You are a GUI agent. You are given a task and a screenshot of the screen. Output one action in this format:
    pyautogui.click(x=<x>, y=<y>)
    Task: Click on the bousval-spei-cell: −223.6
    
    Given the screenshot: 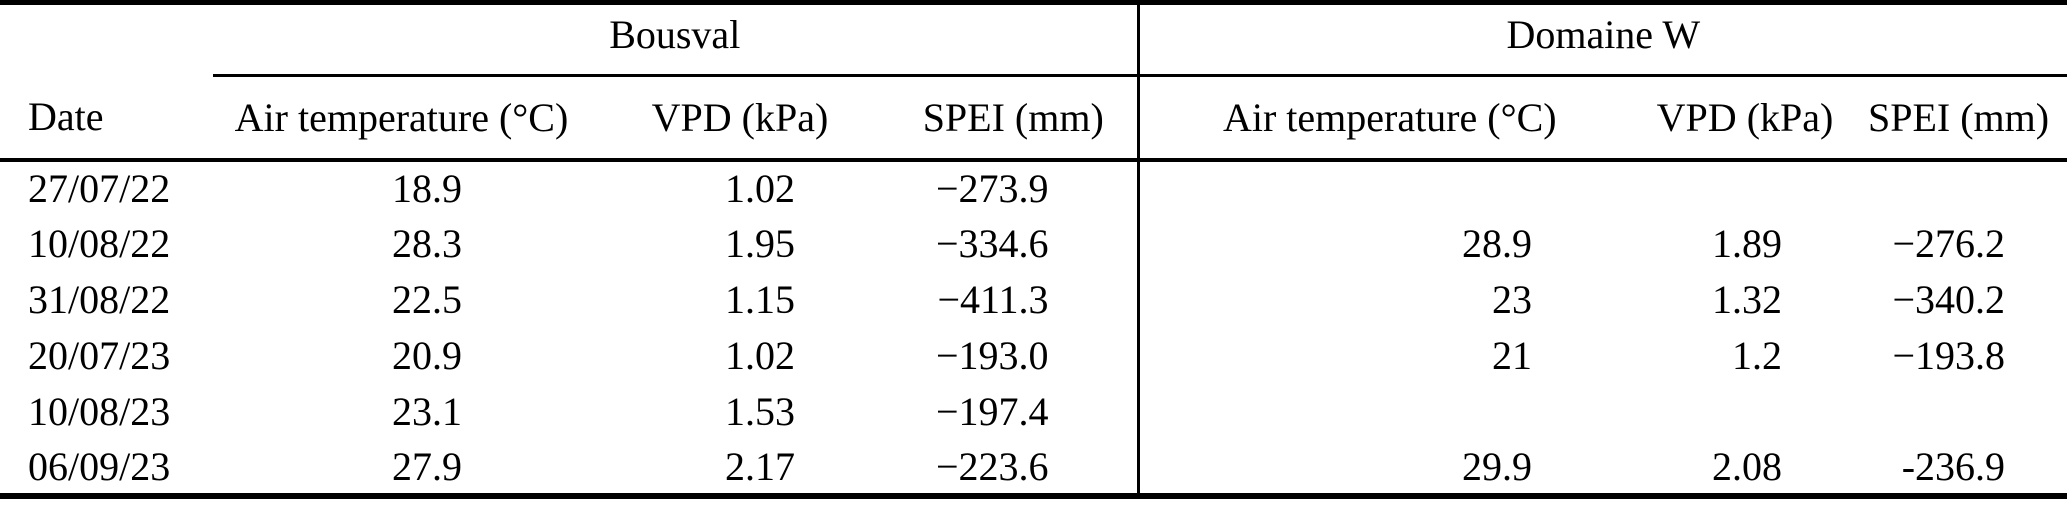 What is the action you would take?
    pyautogui.click(x=992, y=466)
    